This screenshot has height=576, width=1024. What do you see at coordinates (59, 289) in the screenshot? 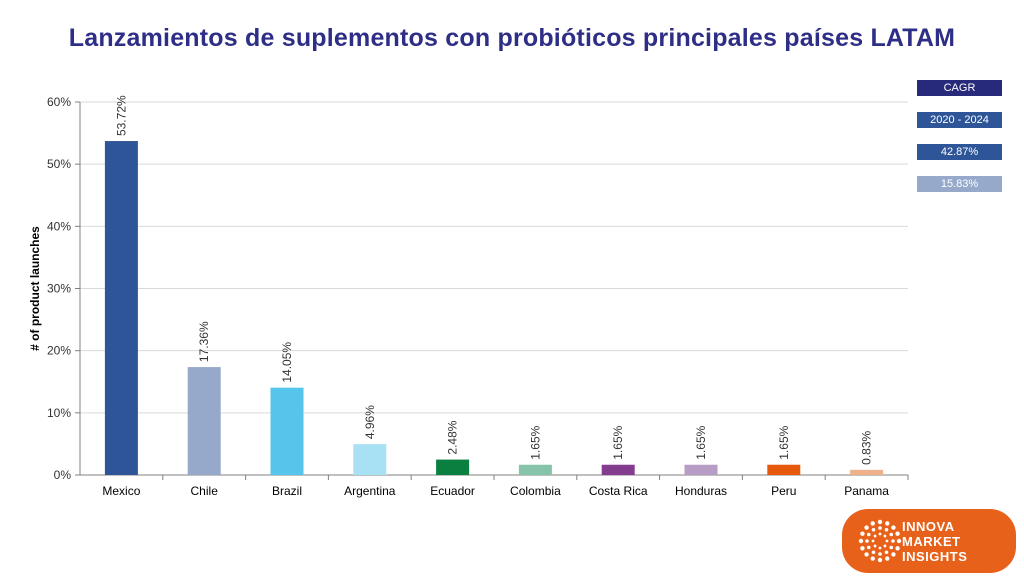
I see `y-tick-label: 30%` at bounding box center [59, 289].